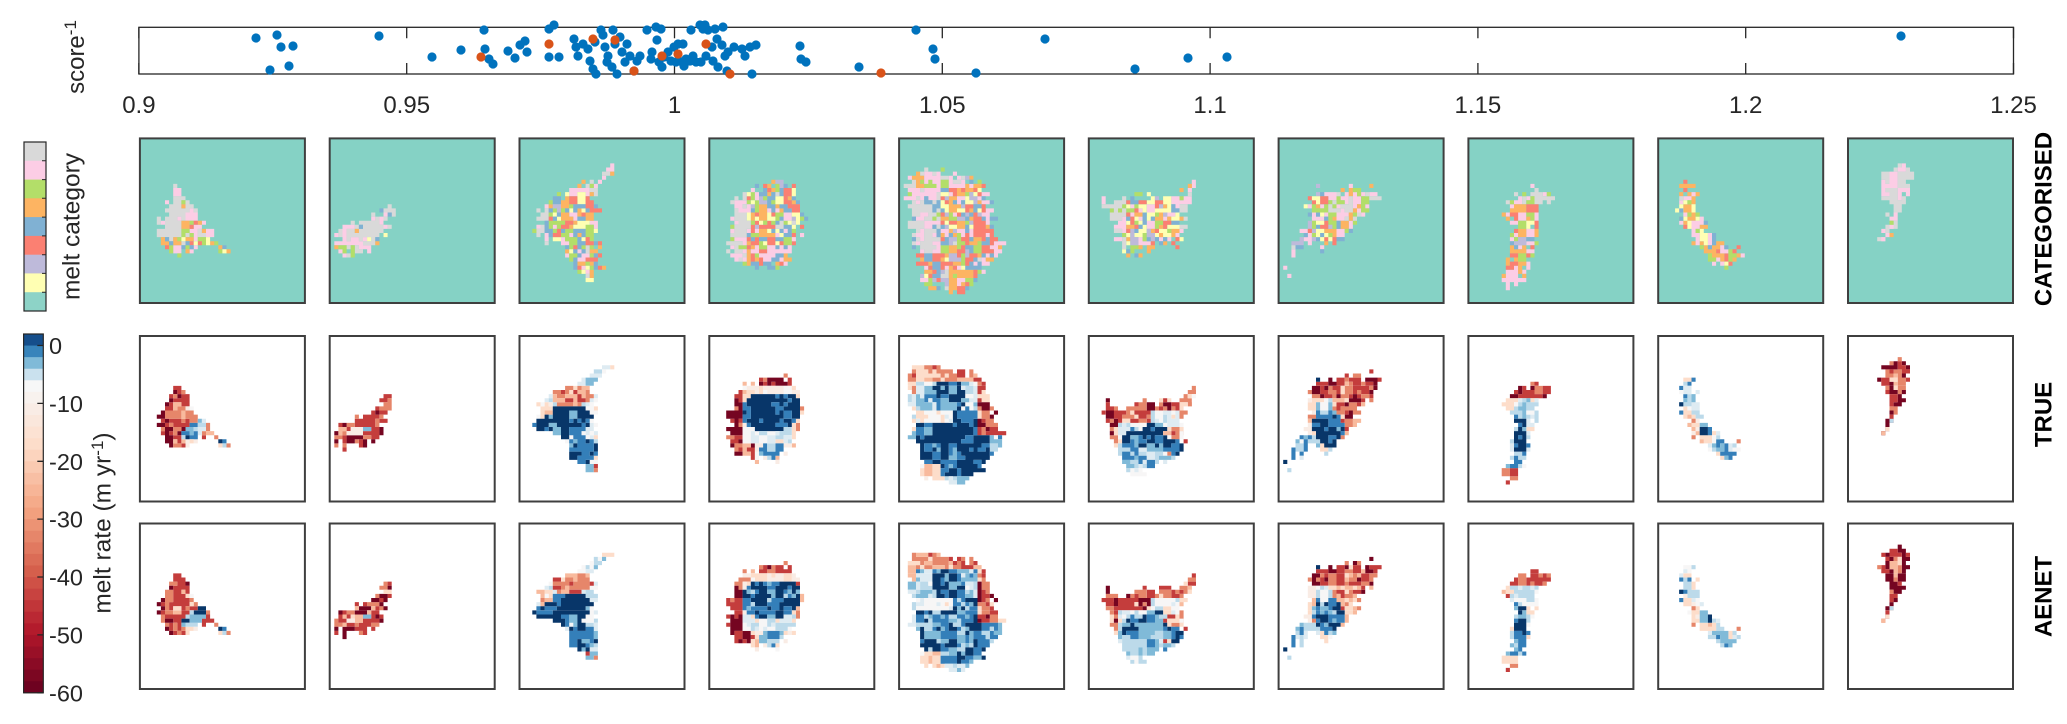  What do you see at coordinates (674, 105) in the screenshot?
I see `svg-text: 1` at bounding box center [674, 105].